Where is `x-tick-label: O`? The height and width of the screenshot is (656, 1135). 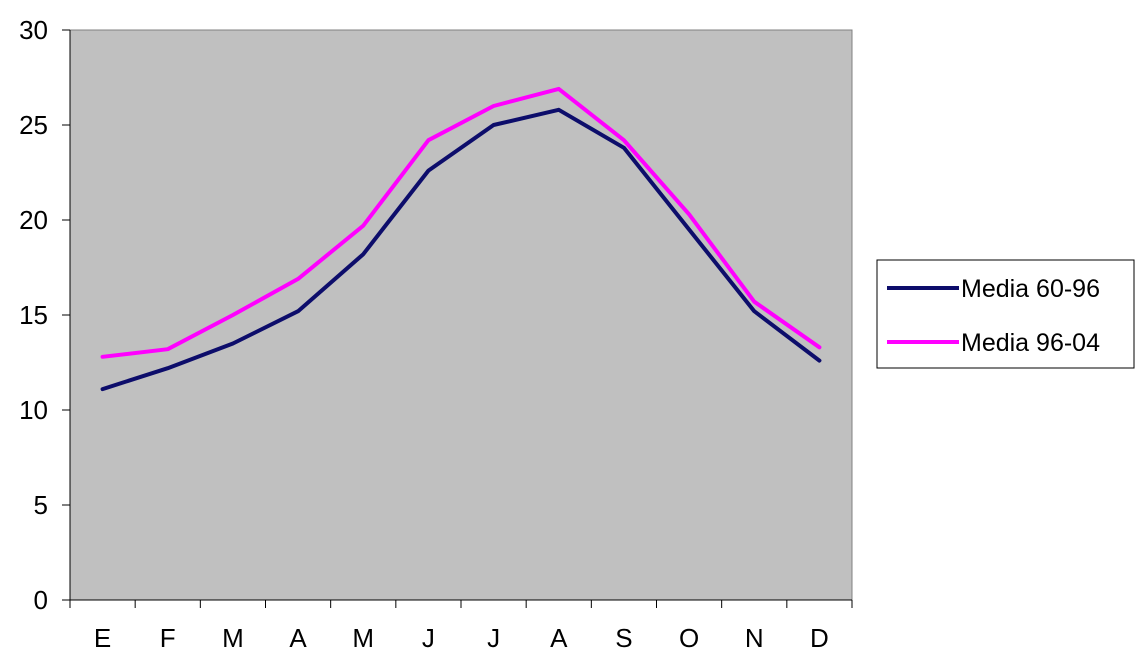 x-tick-label: O is located at coordinates (689, 638).